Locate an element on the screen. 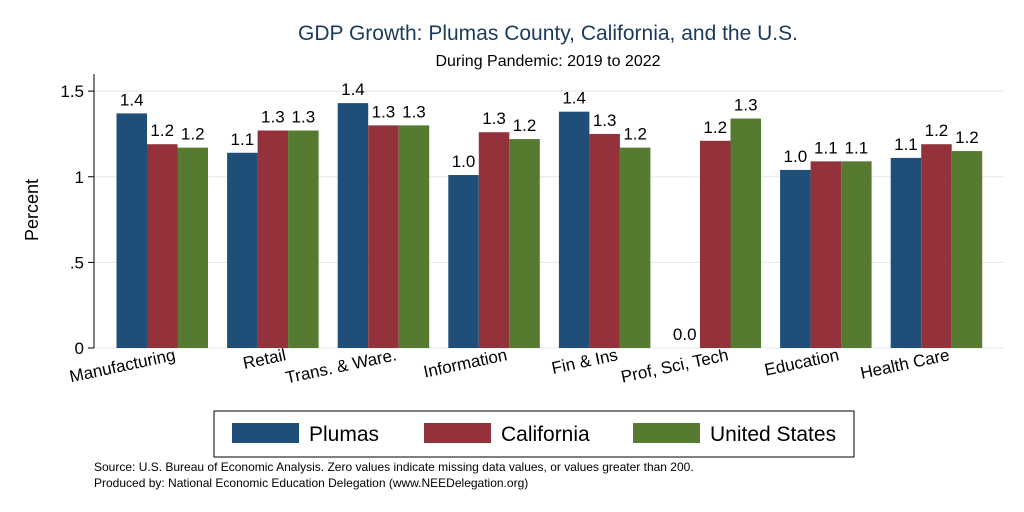 Image resolution: width=1024 pixels, height=512 pixels. y-axis: 0 .5 1 1.5 is located at coordinates (77, 216).